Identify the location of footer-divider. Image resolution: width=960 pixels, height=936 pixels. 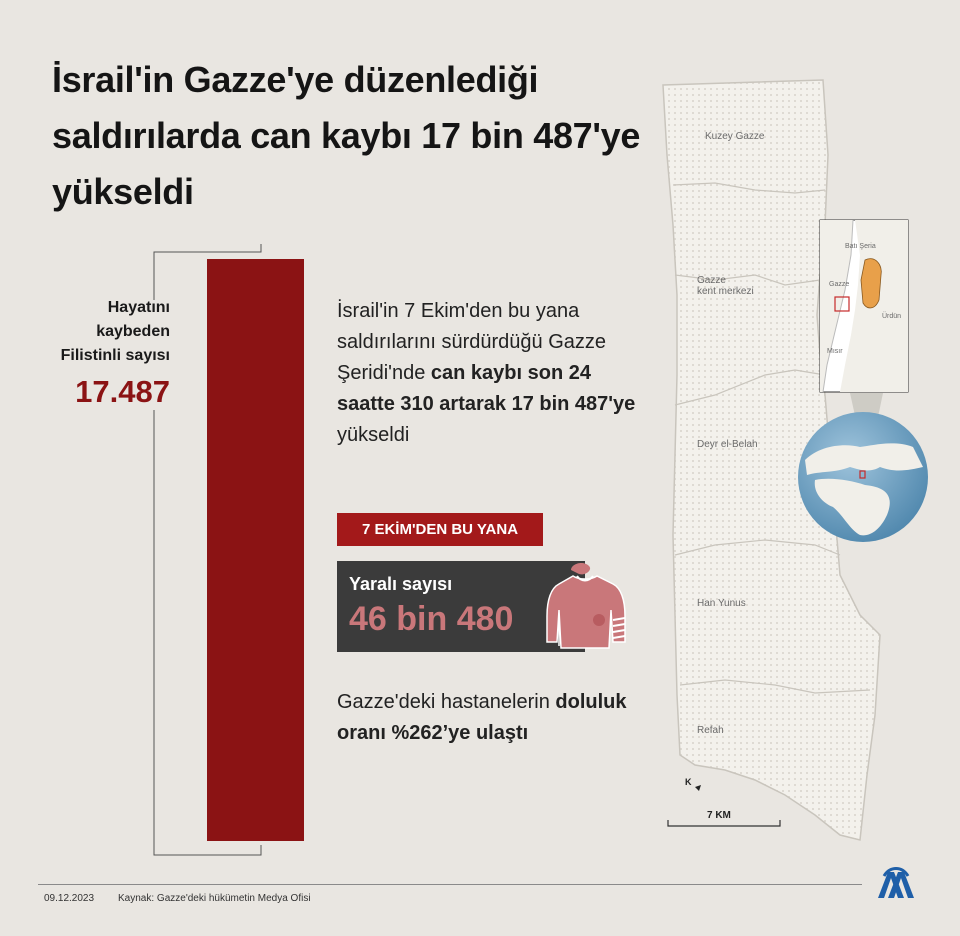
(450, 884).